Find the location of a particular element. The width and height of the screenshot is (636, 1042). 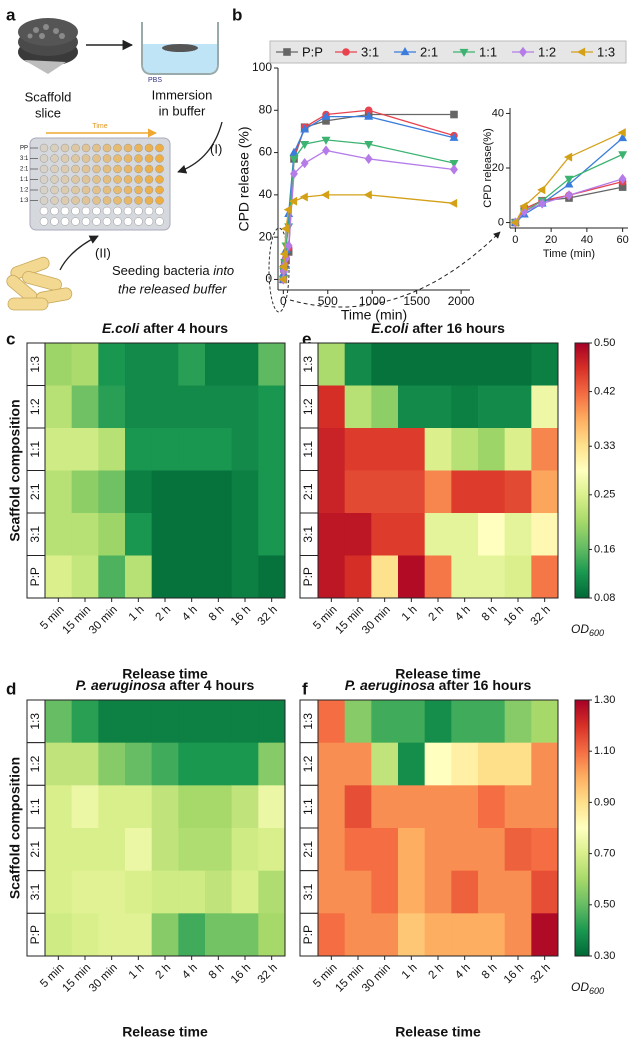

title-part: E.coli is located at coordinates (121, 328).